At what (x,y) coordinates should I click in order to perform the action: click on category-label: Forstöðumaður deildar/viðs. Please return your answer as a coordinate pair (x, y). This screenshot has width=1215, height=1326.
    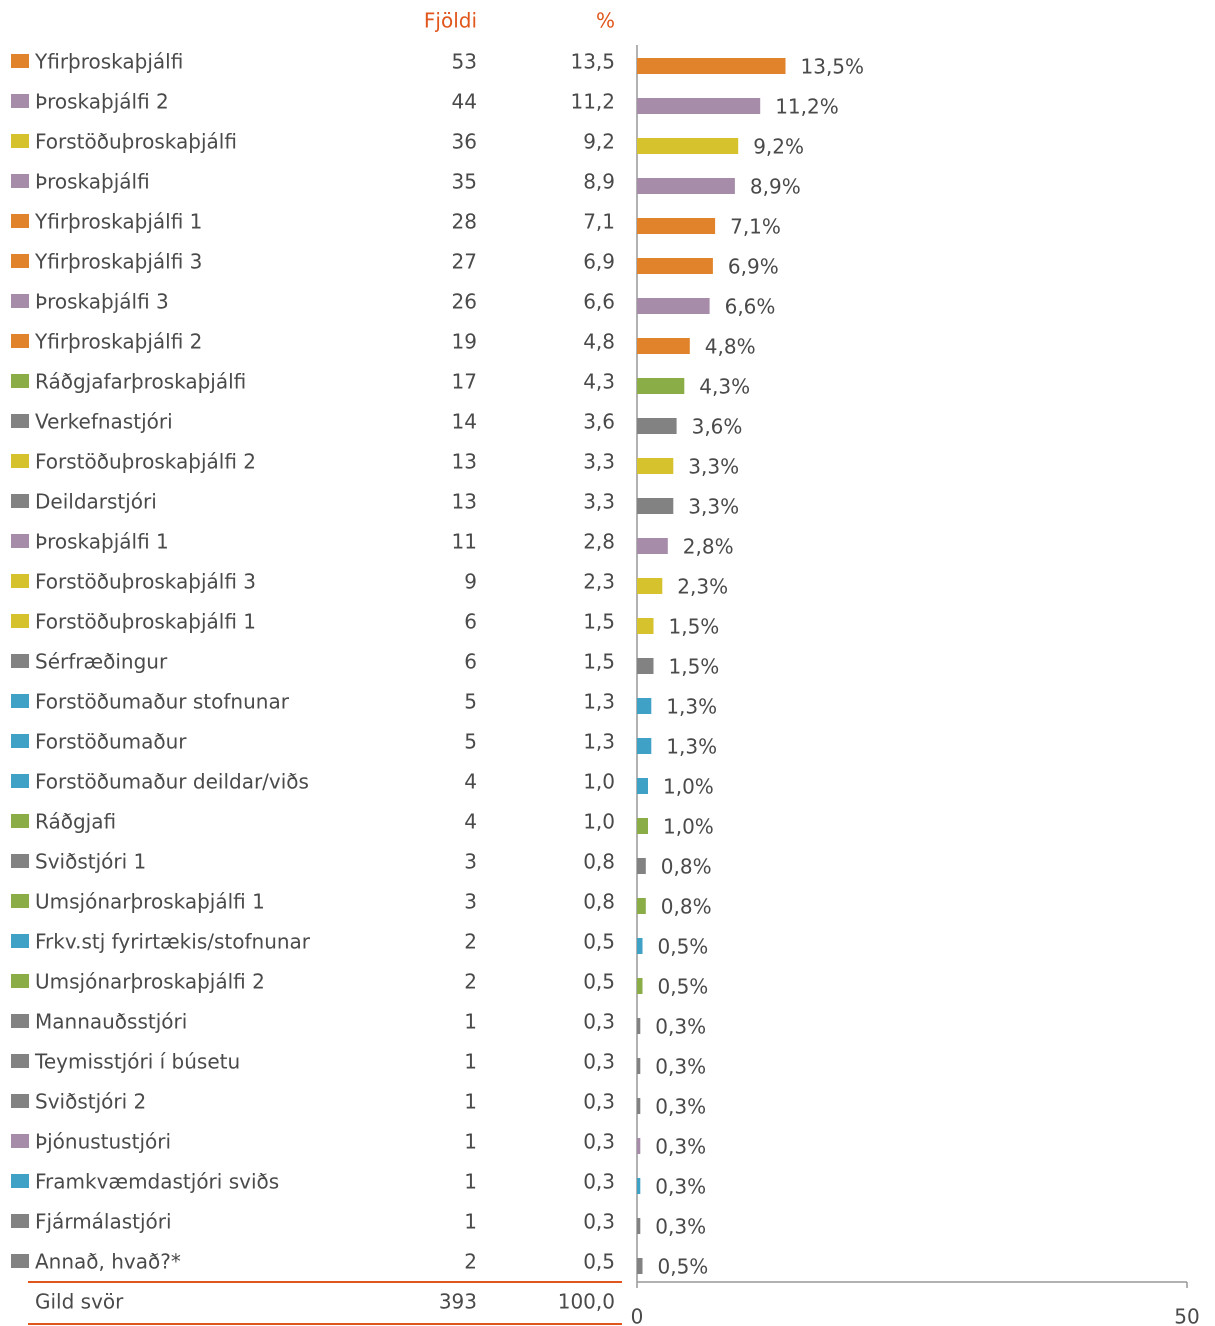
    Looking at the image, I should click on (172, 782).